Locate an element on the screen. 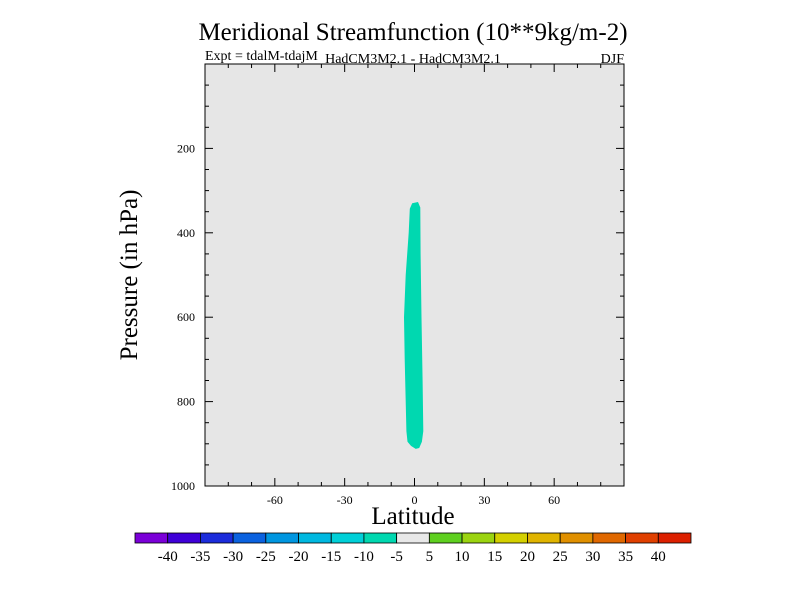 The image size is (800, 600). y-tick-label: 800 is located at coordinates (186, 402).